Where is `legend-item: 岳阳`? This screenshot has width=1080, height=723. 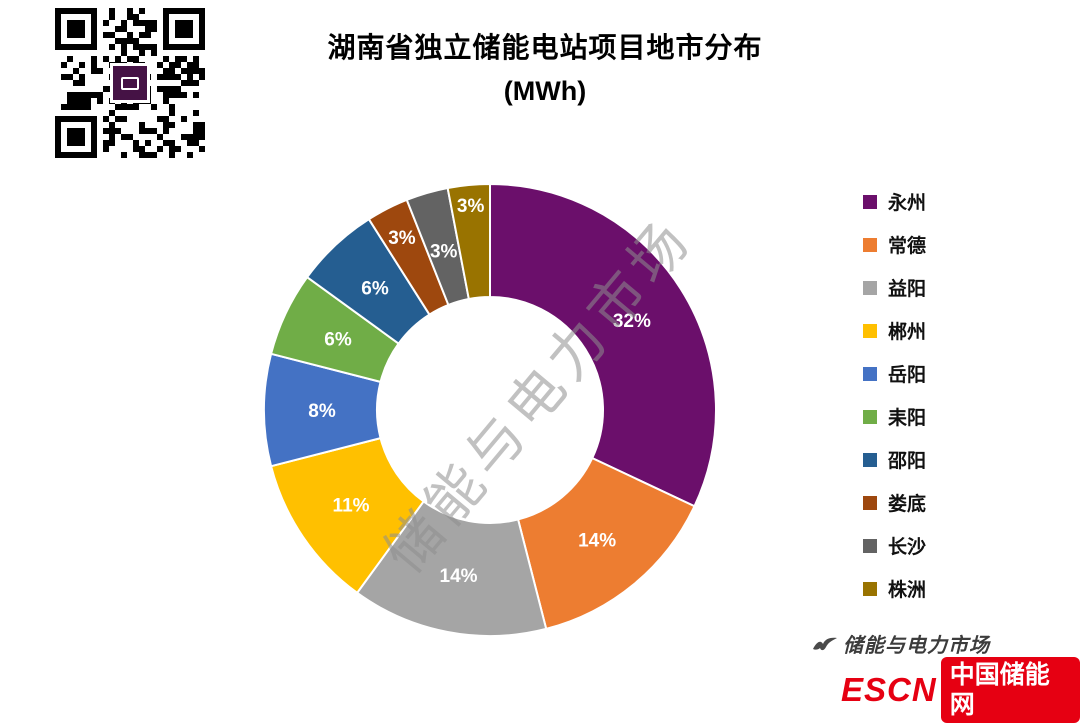
legend-item: 岳阳 is located at coordinates (894, 373).